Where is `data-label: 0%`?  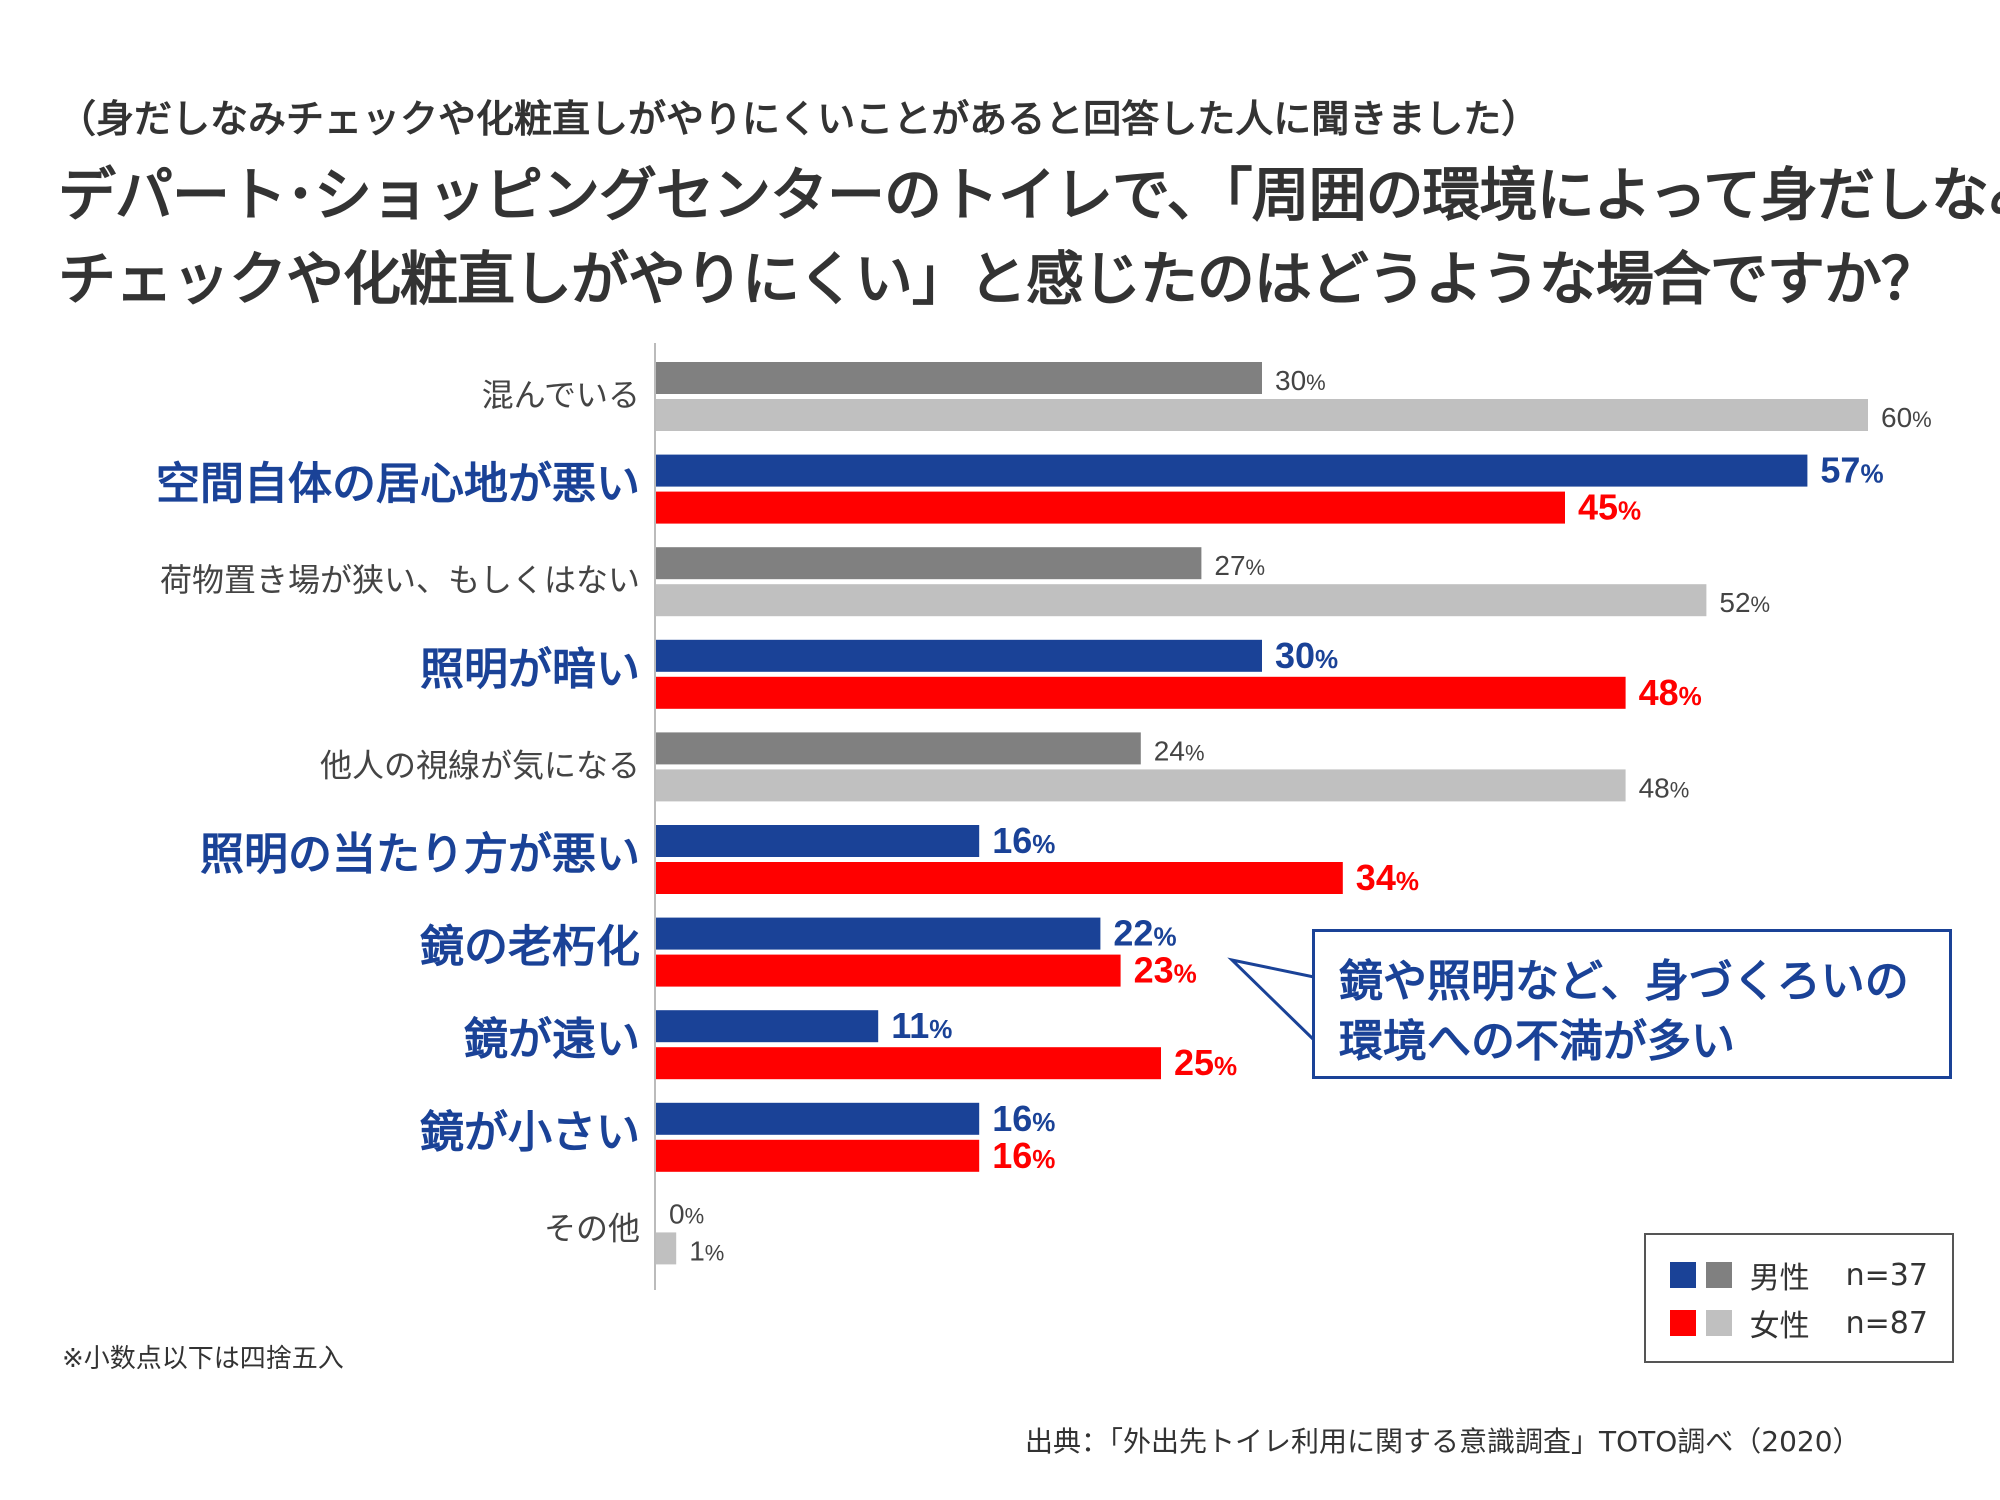 data-label: 0% is located at coordinates (686, 1213).